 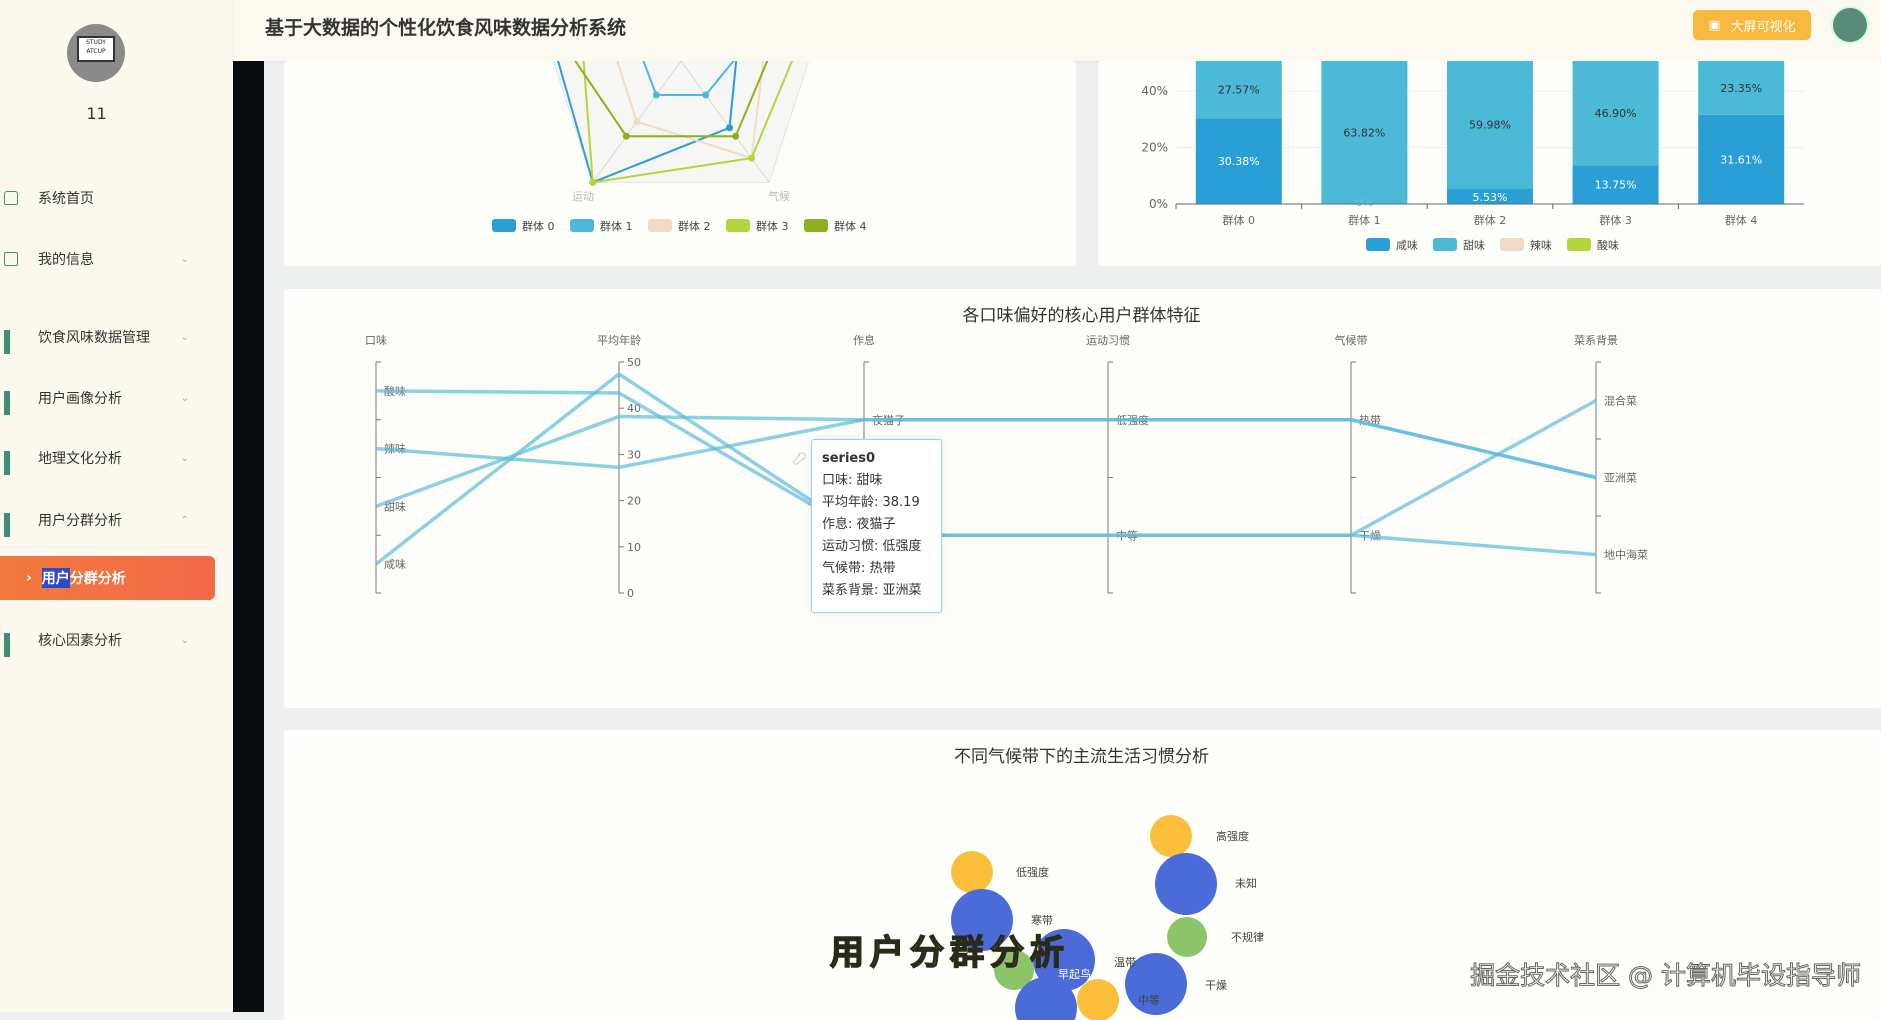 I want to click on bubble-title: 不同气候带下的主流生活习惯分析, so click(x=1081, y=757).